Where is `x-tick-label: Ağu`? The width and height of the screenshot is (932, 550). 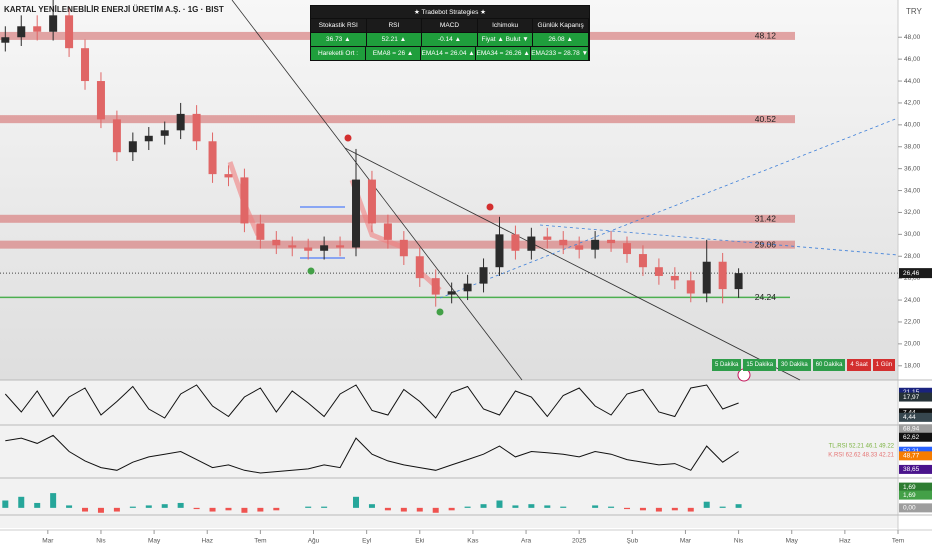 x-tick-label: Ağu is located at coordinates (314, 541).